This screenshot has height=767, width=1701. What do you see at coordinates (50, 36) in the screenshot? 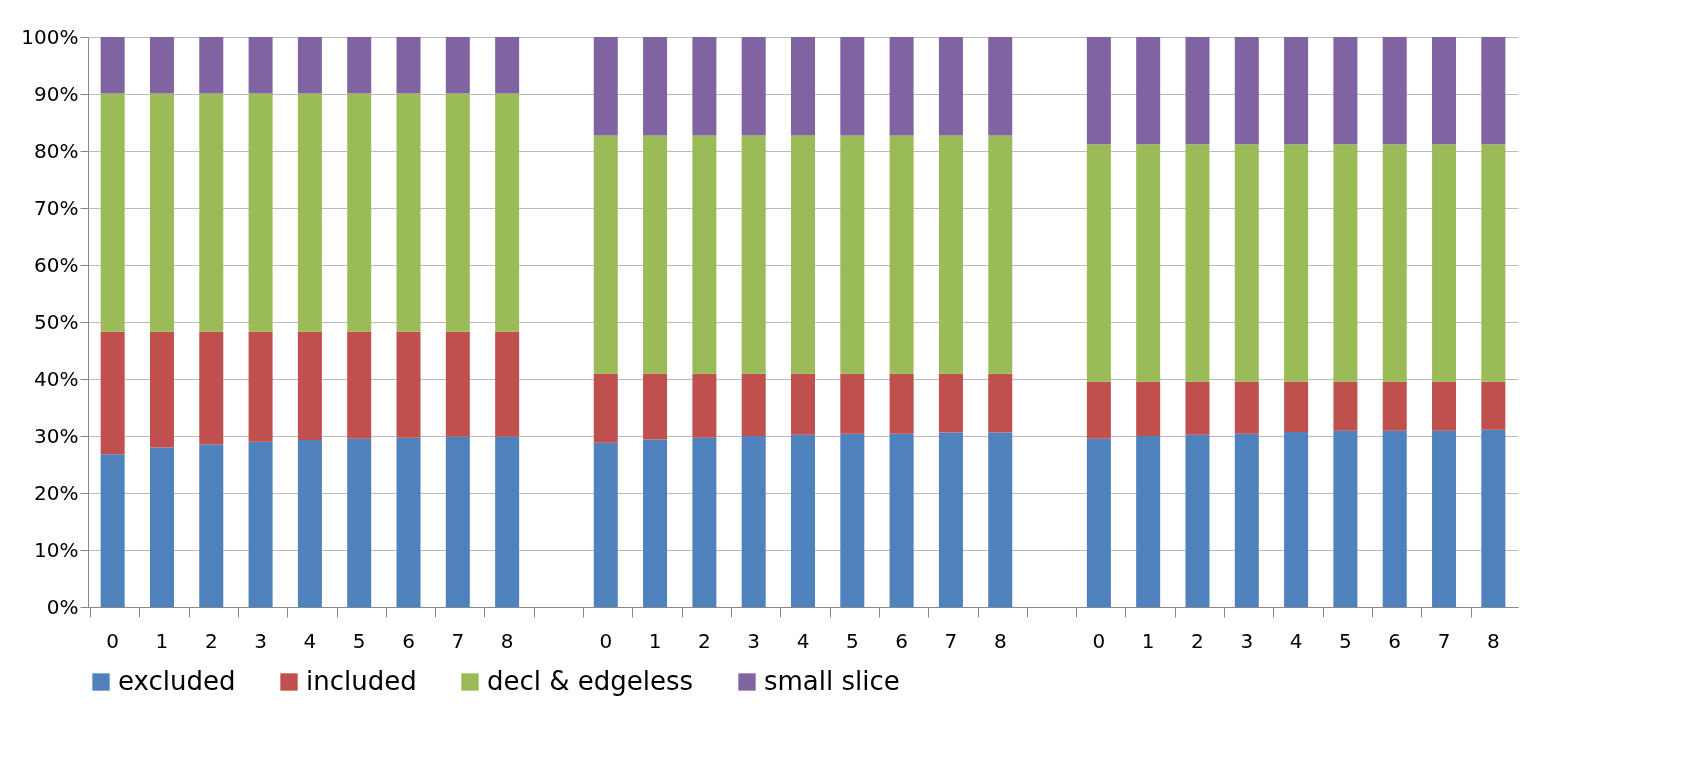
I see `y-tick-label: 100%` at bounding box center [50, 36].